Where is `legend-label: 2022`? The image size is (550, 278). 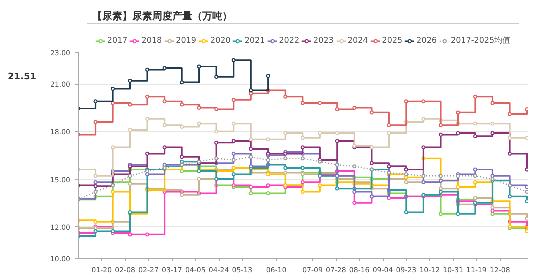
legend-label: 2022 is located at coordinates (289, 40).